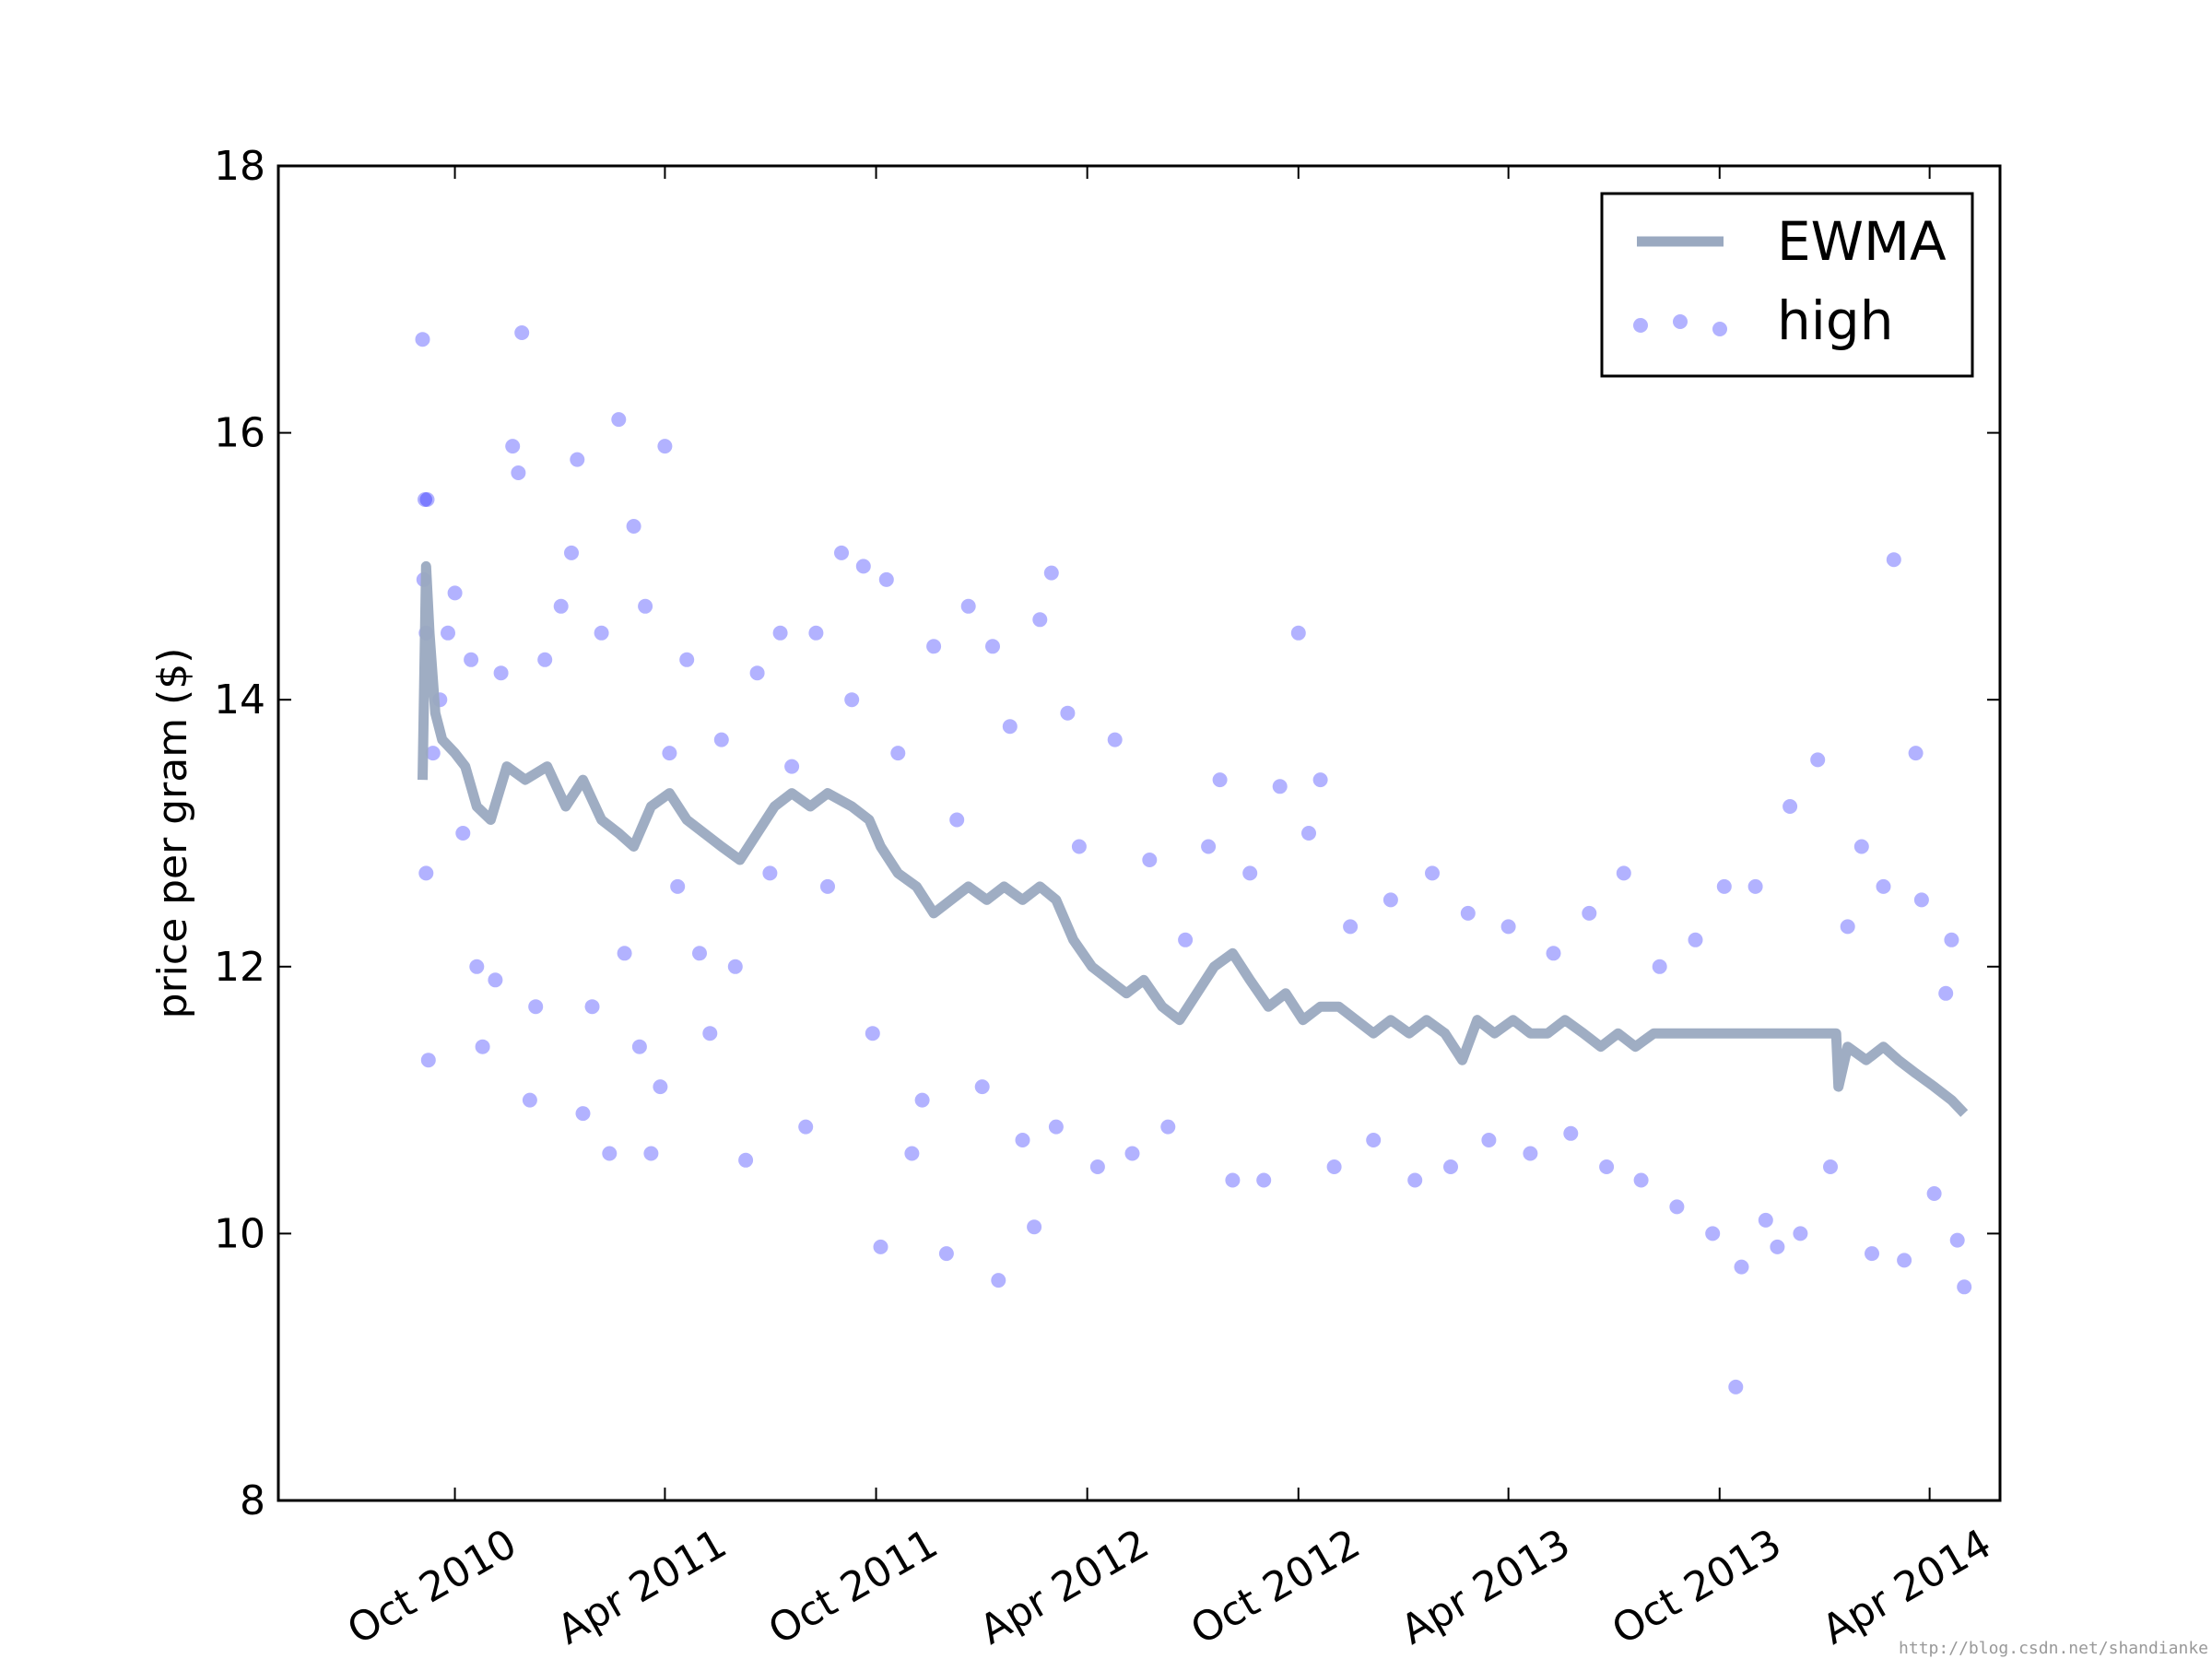 This screenshot has width=2212, height=1659. Describe the element at coordinates (853, 1586) in the screenshot. I see `x-tick-label: Oct 2011` at that location.